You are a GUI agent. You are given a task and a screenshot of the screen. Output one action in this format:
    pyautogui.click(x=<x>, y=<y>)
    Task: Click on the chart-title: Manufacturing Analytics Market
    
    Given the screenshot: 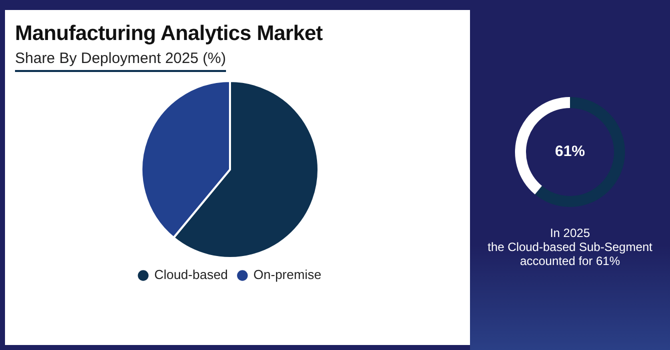 What is the action you would take?
    pyautogui.click(x=169, y=34)
    